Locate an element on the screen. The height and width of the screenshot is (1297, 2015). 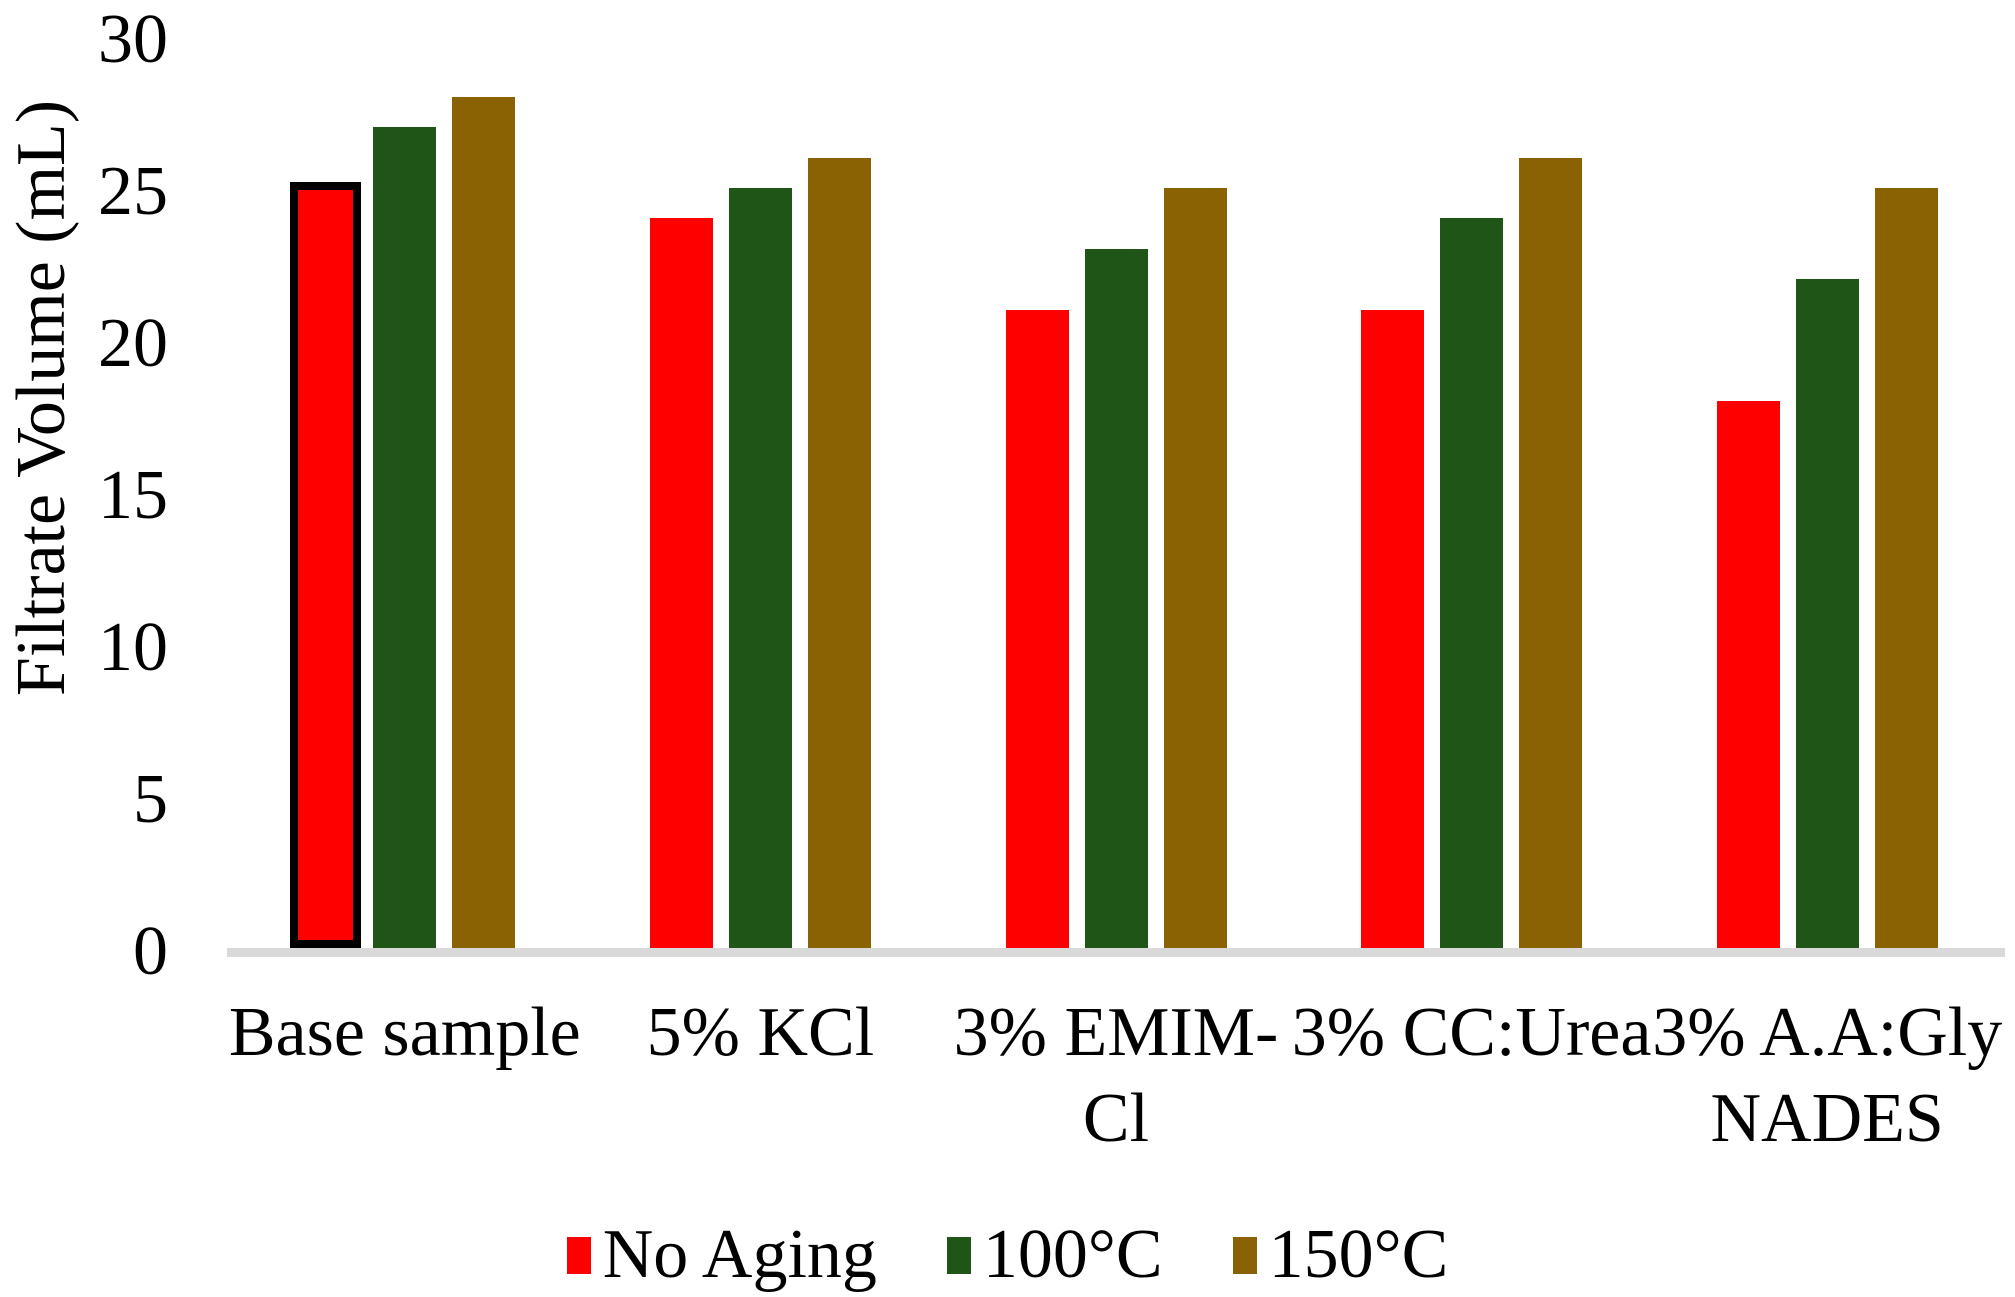
bar-100-c-cat2 is located at coordinates (1116, 598).